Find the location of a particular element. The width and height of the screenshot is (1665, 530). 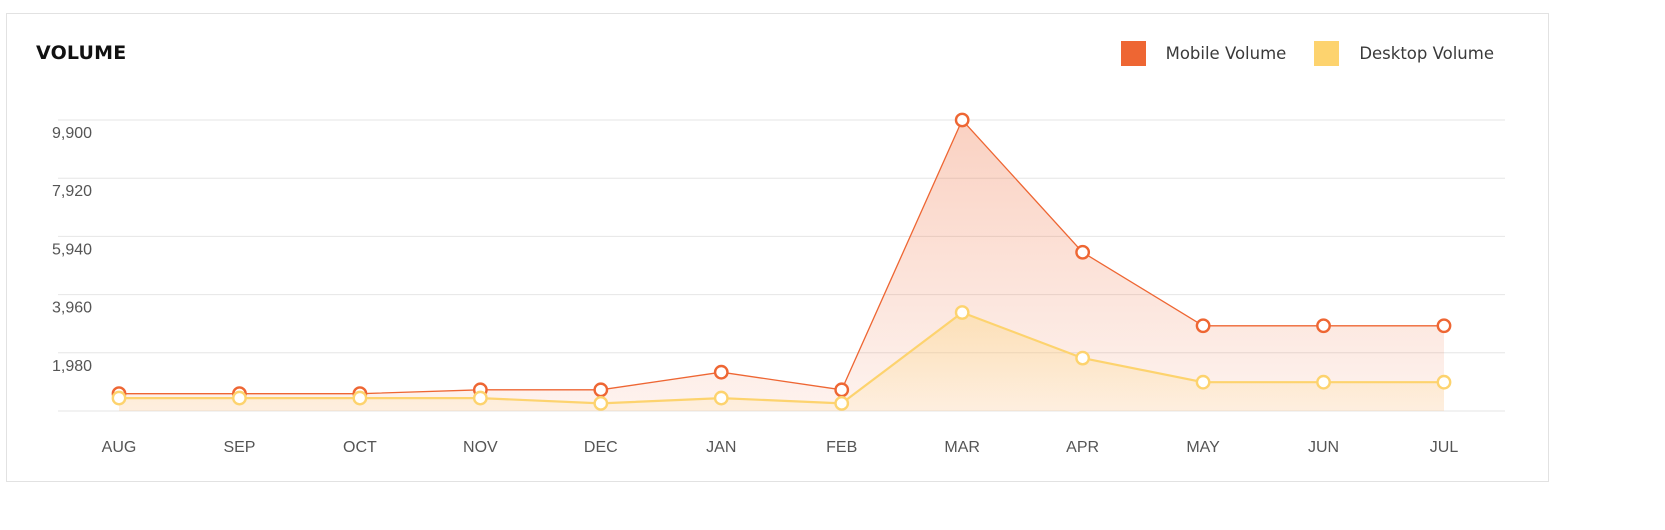

y-tick-label: 5,940 is located at coordinates (72, 249).